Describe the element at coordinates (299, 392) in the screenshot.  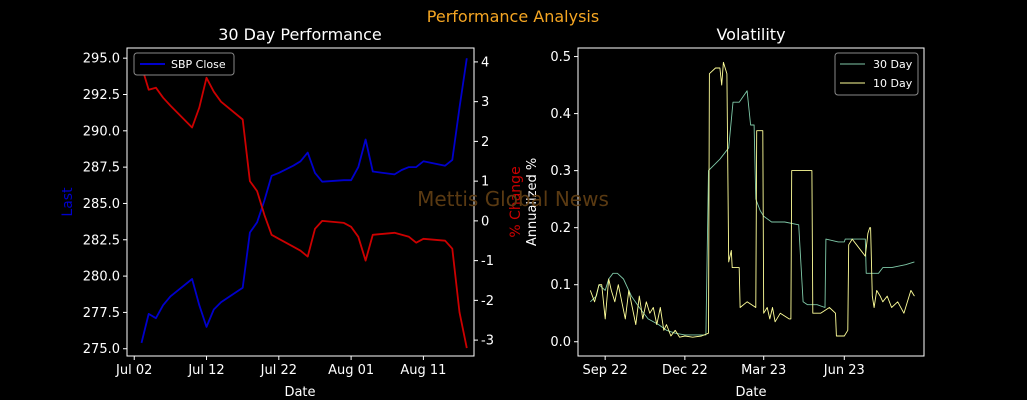
I see `performance-chart-xlabel: Date` at that location.